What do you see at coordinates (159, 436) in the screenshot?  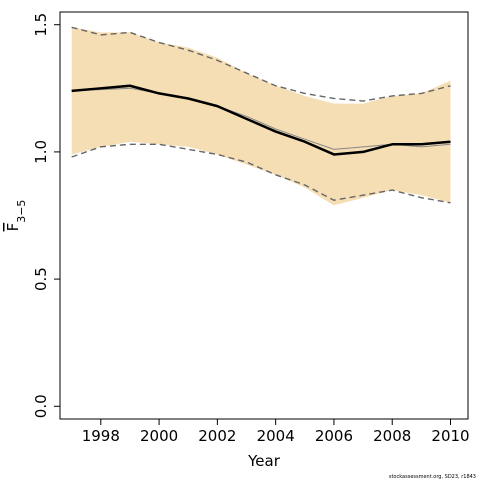 I see `x-tick-label: 2000` at bounding box center [159, 436].